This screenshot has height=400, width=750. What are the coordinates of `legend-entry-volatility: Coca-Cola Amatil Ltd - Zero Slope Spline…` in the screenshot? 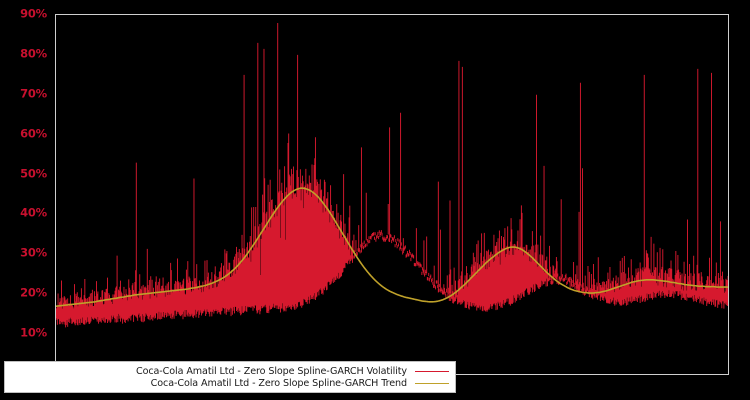 It's located at (229, 371).